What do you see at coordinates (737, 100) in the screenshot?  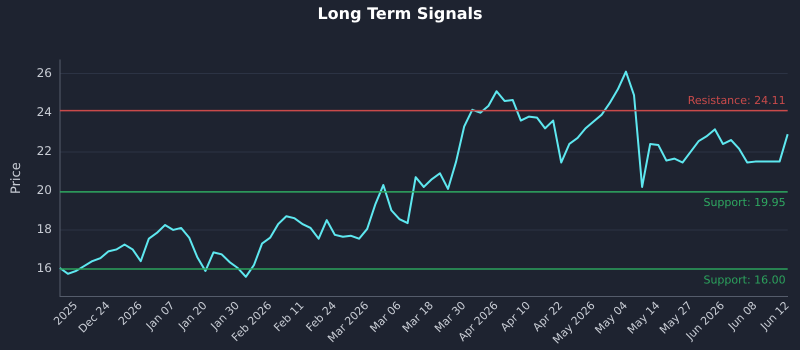 I see `ref-line-label: Resistance: 24.11` at bounding box center [737, 100].